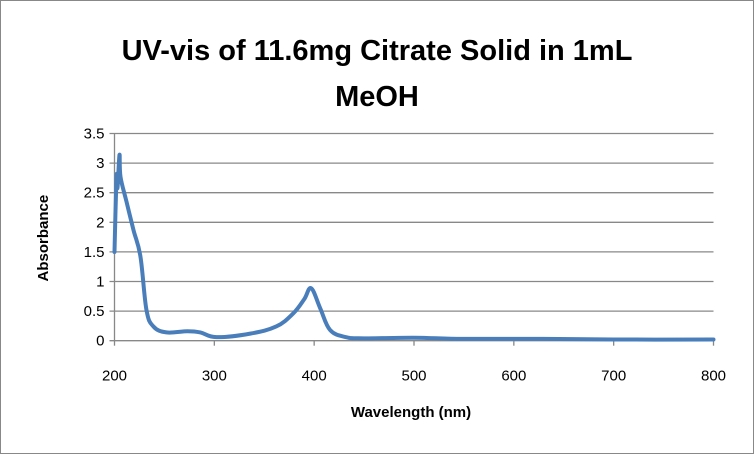  I want to click on chart-title-line-2: MeOH, so click(377, 97).